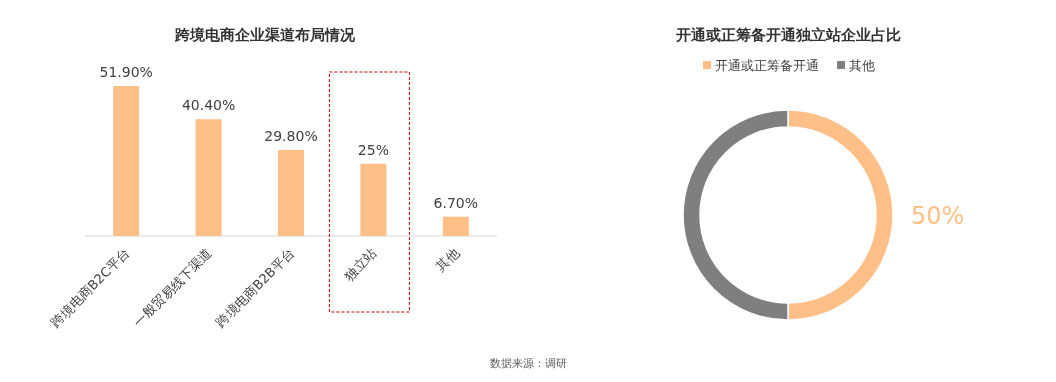 This screenshot has width=1056, height=382. Describe the element at coordinates (291, 135) in the screenshot. I see `data-label: 29.80%` at that location.